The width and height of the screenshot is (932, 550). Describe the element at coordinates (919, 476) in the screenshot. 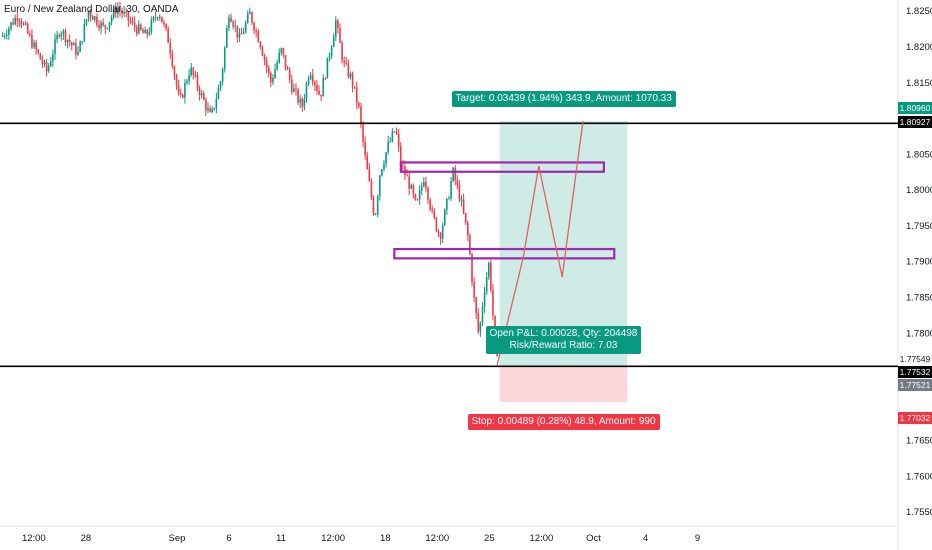

I see `price-tick-label: 1.76000` at that location.